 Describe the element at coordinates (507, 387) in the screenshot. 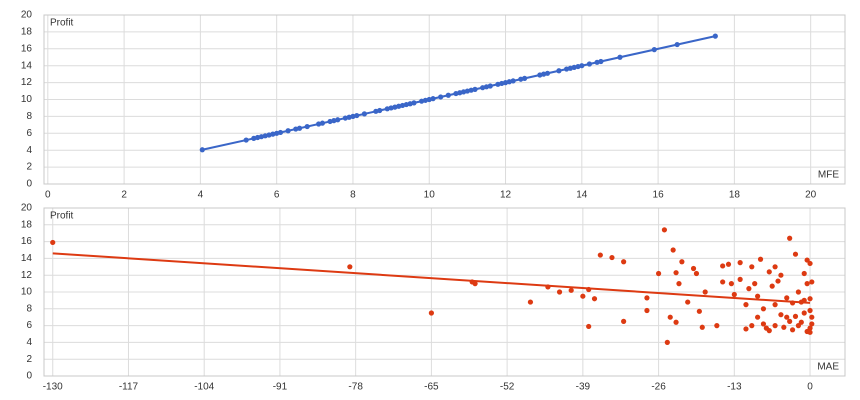

I see `x-tick-label: -52` at that location.